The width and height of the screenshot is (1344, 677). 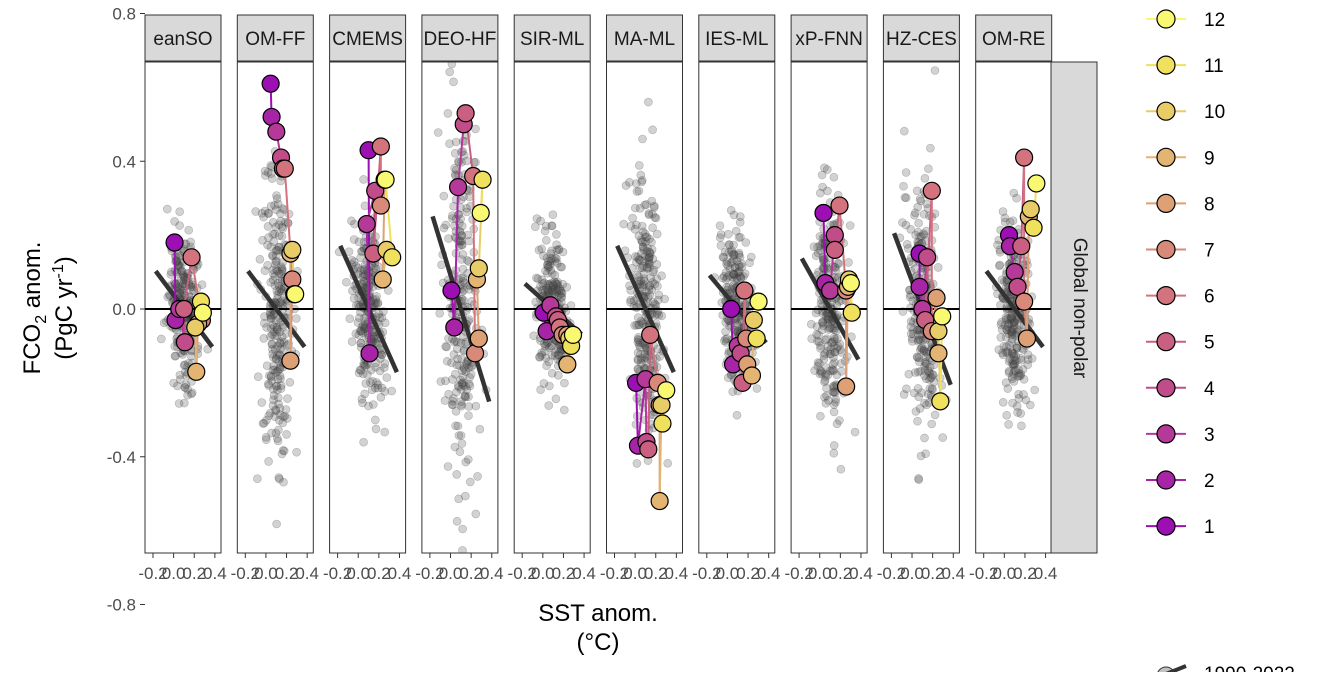 What do you see at coordinates (522, 573) in the screenshot?
I see `x-tick-label: -0.2` at bounding box center [522, 573].